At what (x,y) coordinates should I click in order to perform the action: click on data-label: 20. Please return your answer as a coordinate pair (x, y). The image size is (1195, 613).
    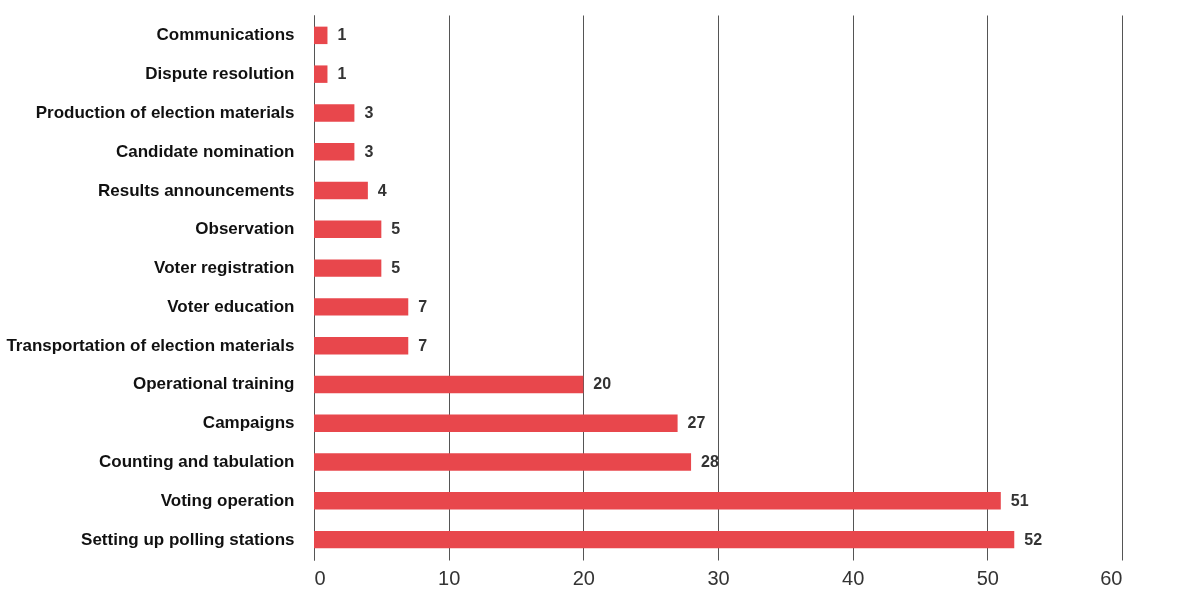
    Looking at the image, I should click on (602, 384).